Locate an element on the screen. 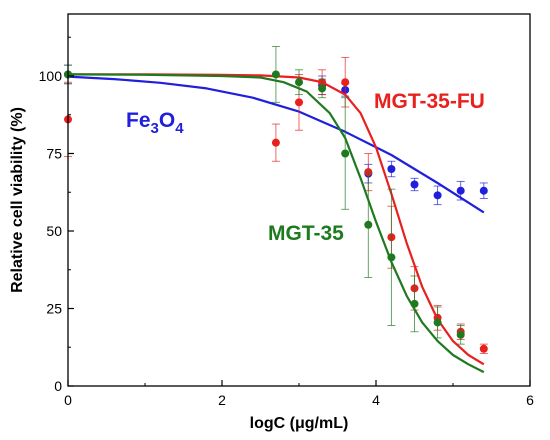  y-tick-label: 100 is located at coordinates (51, 76).